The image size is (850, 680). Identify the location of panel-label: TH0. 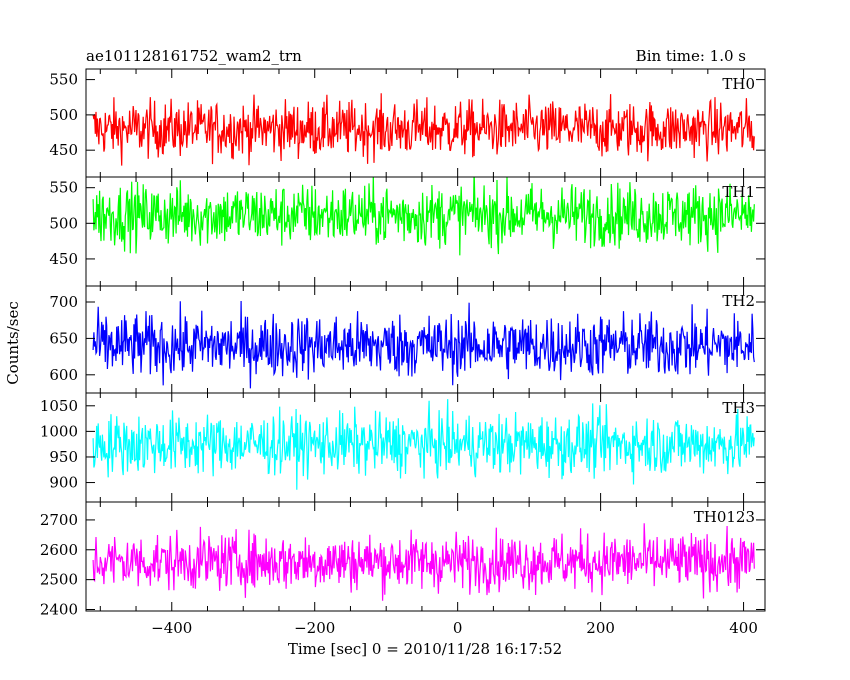
(738, 84).